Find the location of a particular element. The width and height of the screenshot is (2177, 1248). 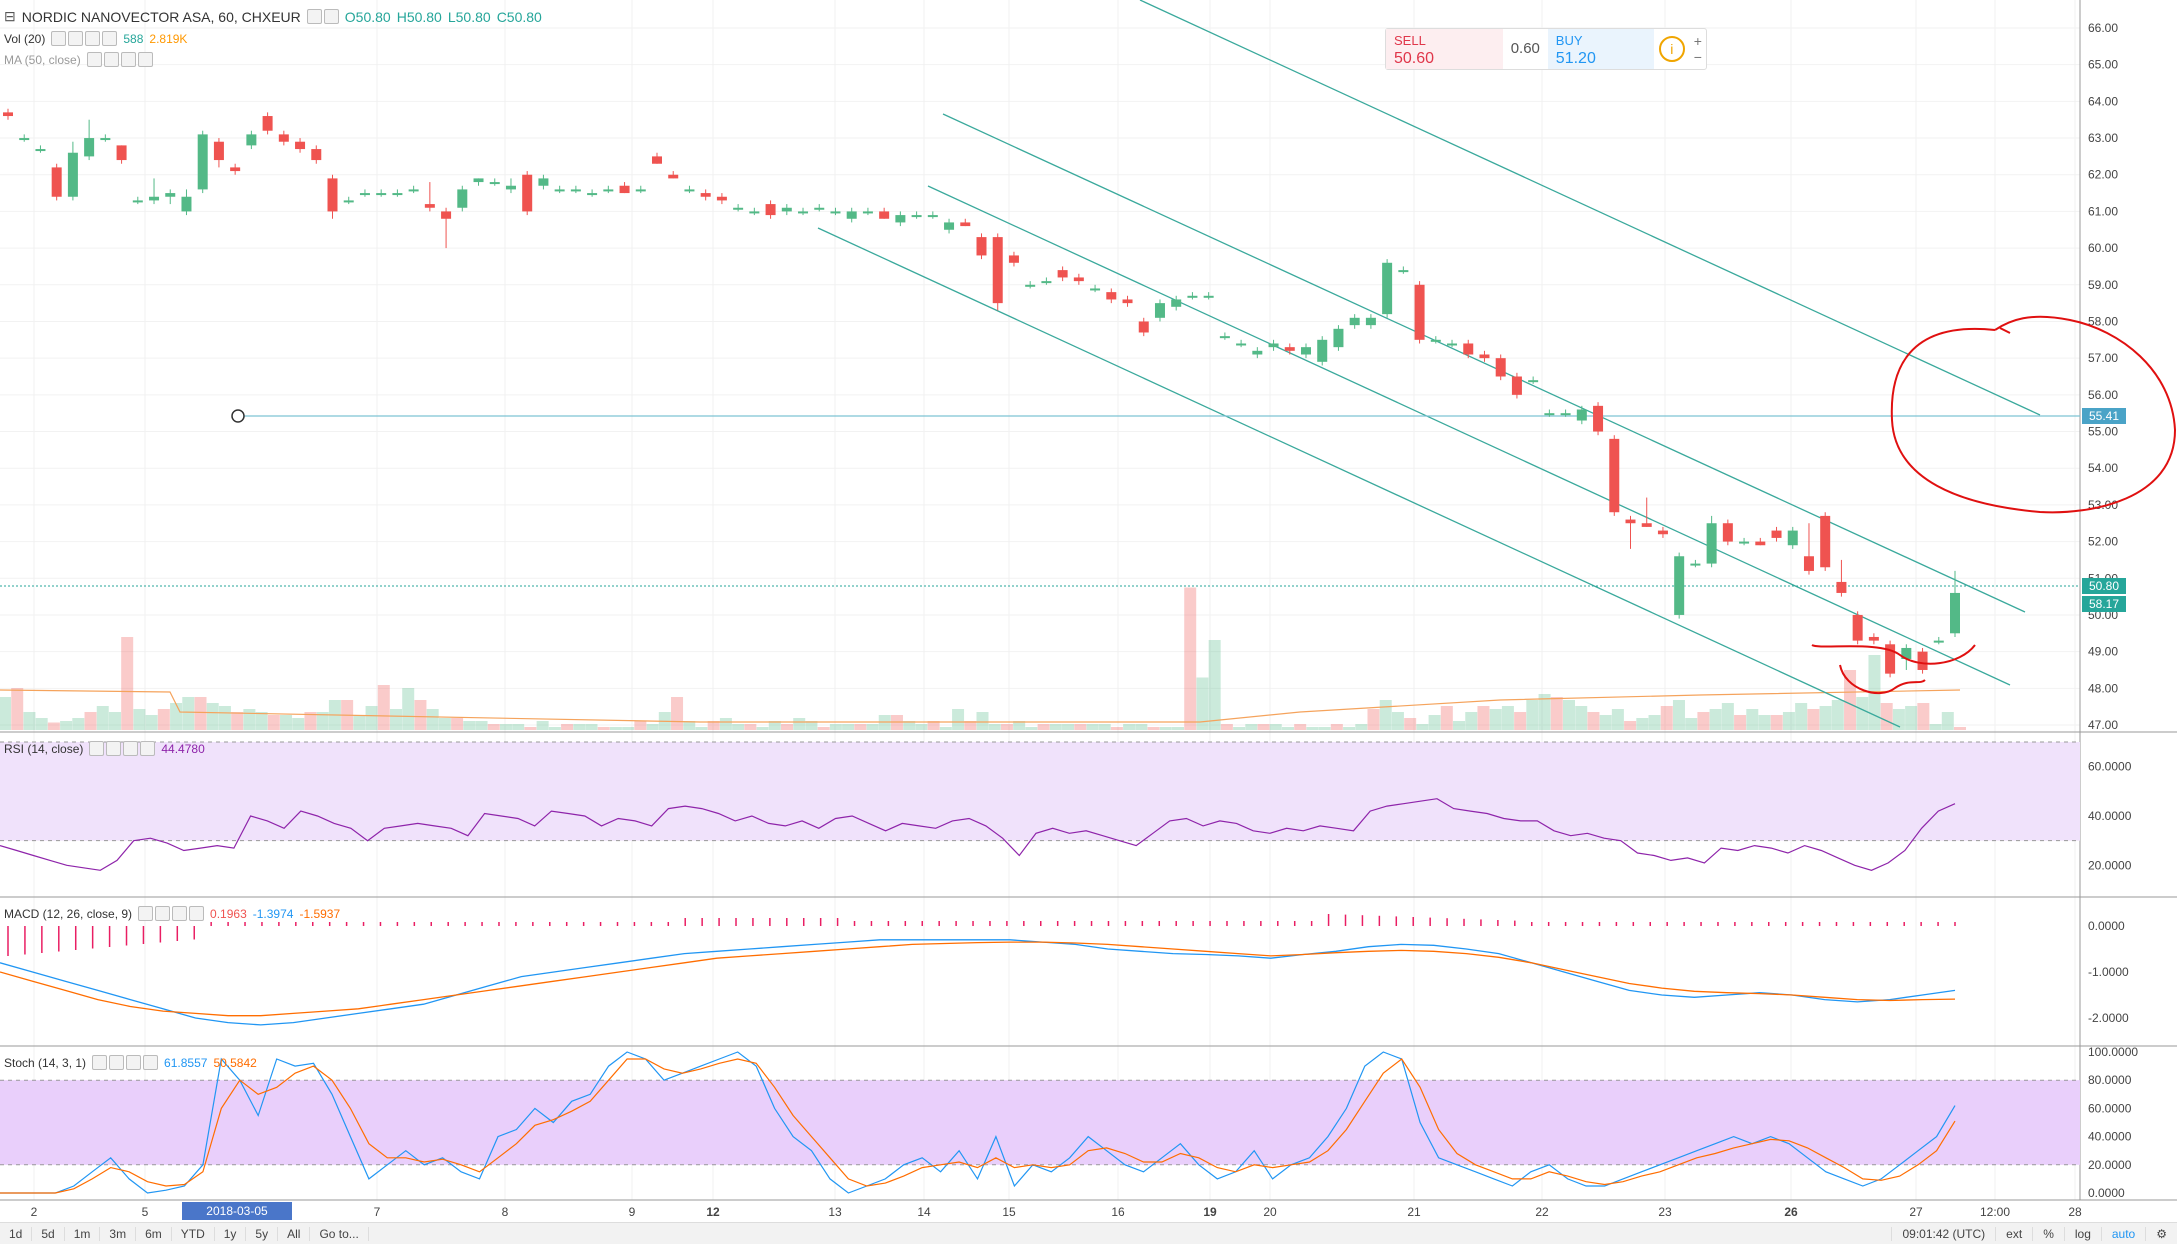

macd-signal-value: -1.5937 is located at coordinates (320, 913).